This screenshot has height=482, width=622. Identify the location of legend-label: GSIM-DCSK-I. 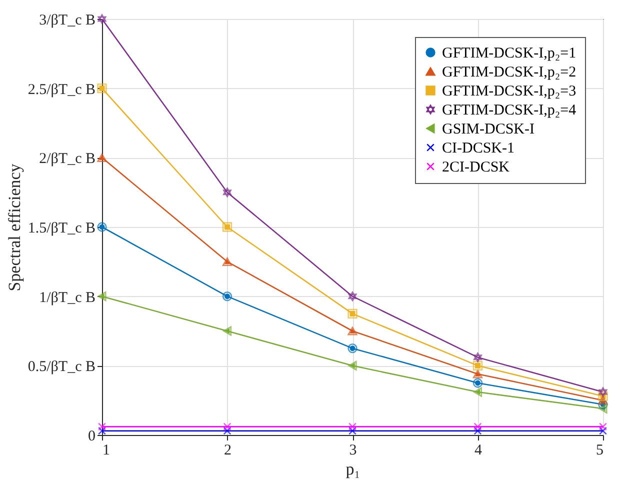
(488, 130).